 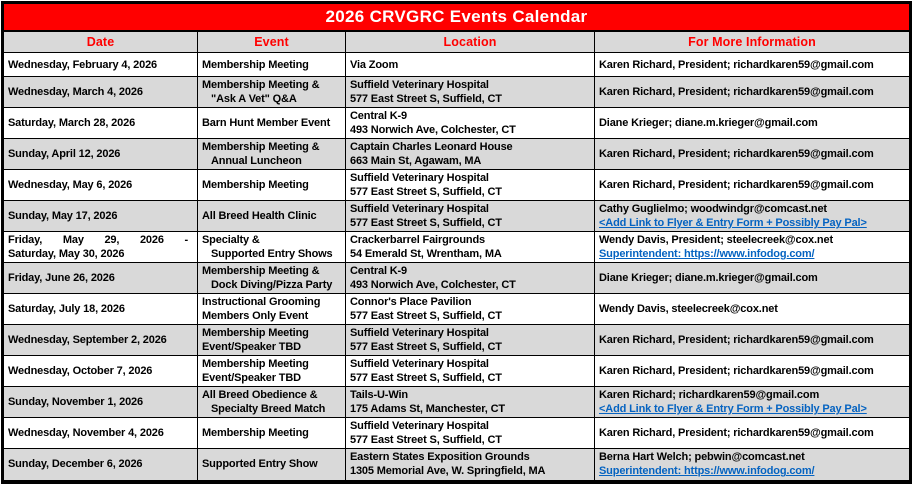 What do you see at coordinates (457, 41) in the screenshot?
I see `column-header-row: Date Event Location For More Information` at bounding box center [457, 41].